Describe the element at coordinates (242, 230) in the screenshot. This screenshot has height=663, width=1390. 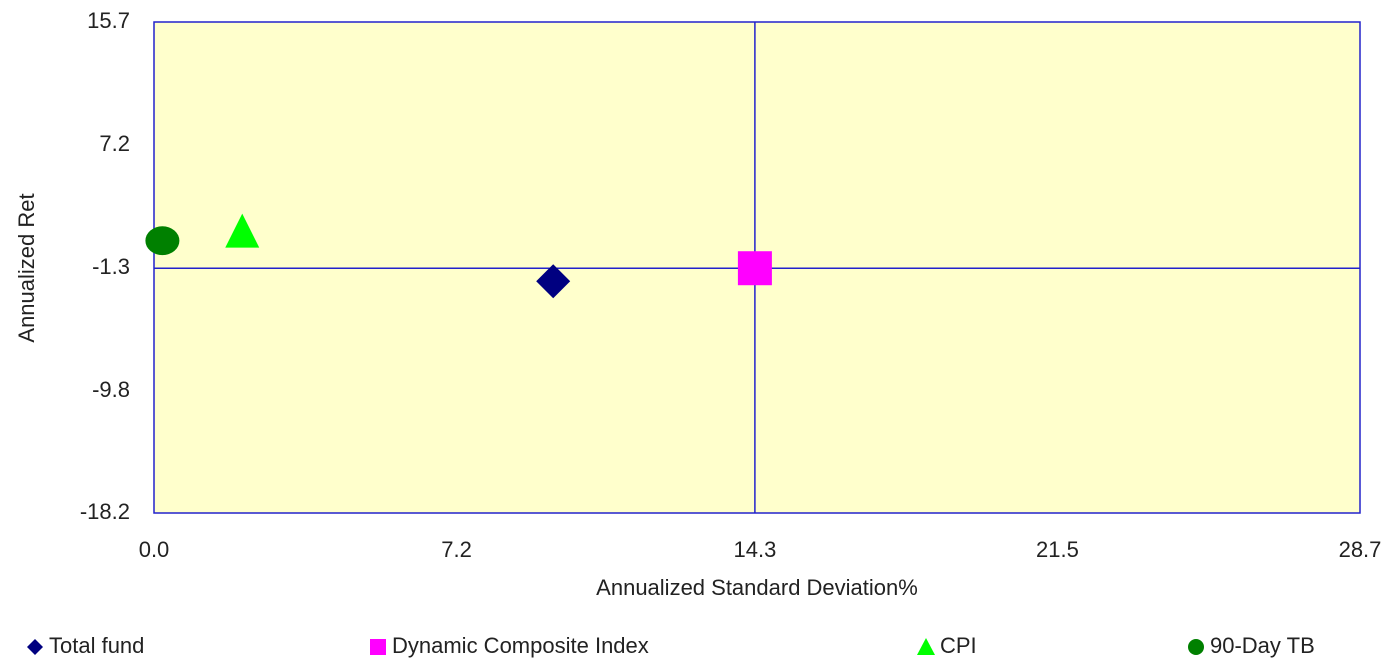
I see `marker-triangle` at that location.